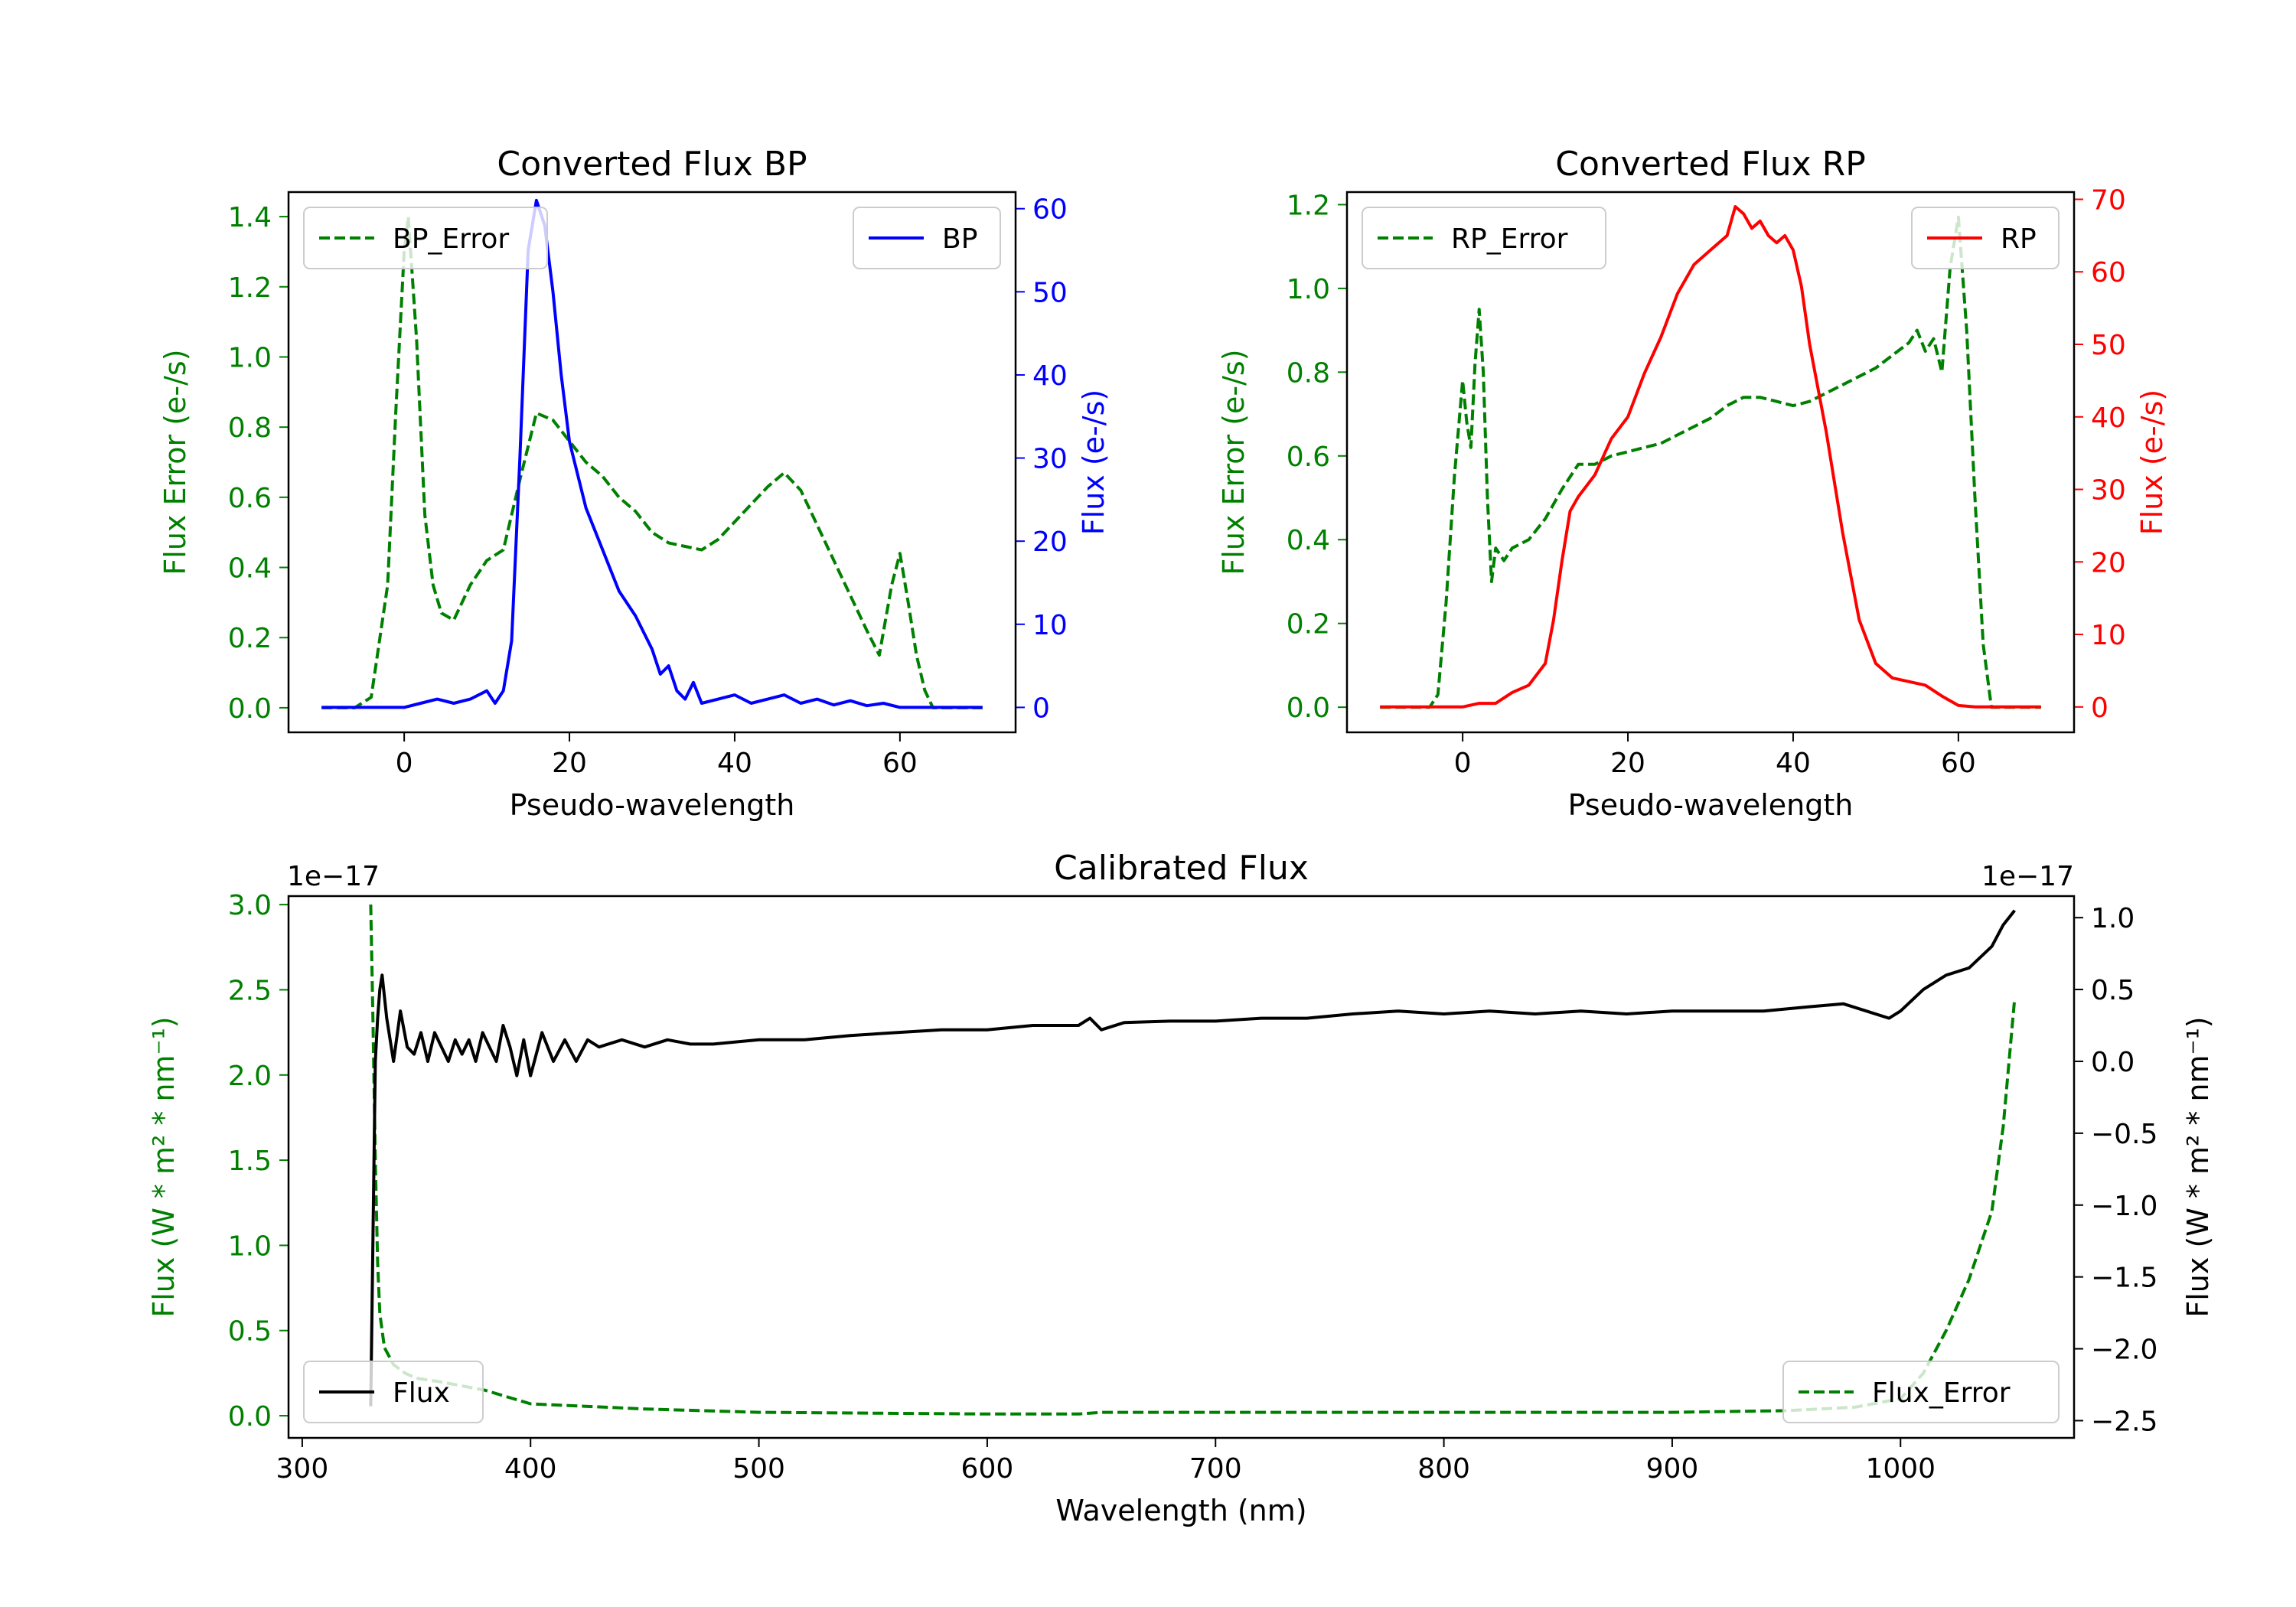 This screenshot has height=1607, width=2296. What do you see at coordinates (250, 1076) in the screenshot?
I see `left-y-tick-label: 2.0` at bounding box center [250, 1076].